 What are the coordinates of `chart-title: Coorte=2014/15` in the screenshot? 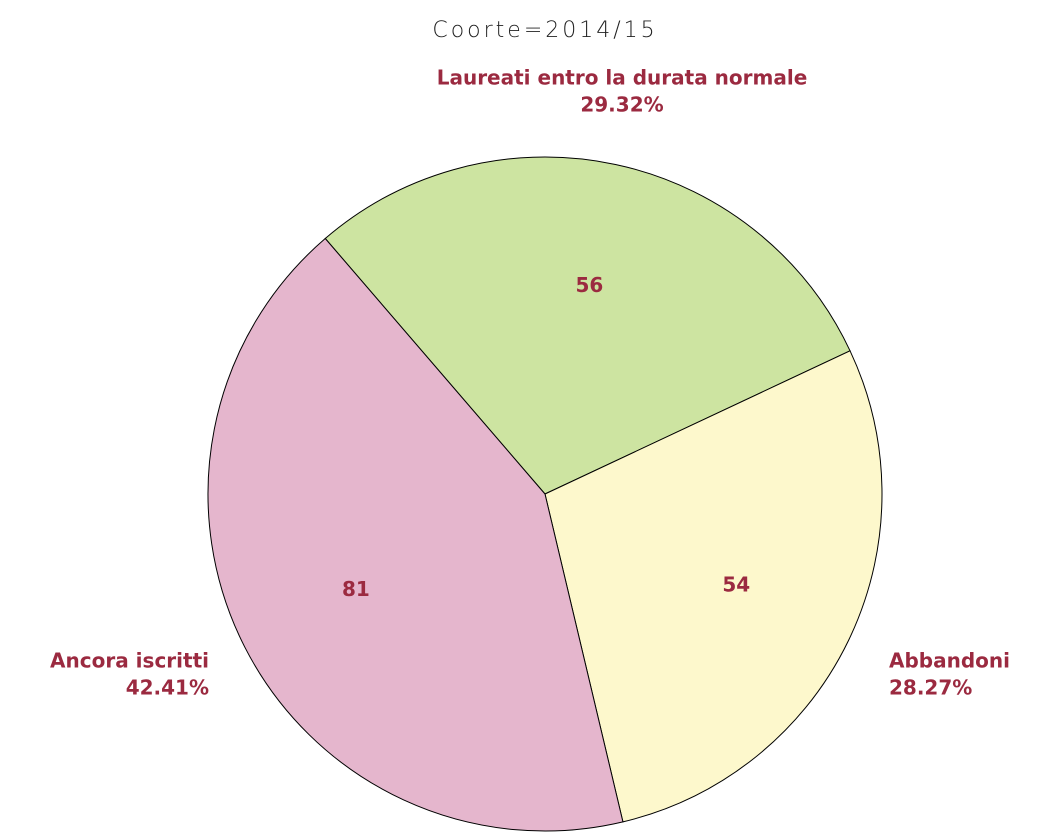 It's located at (544, 30).